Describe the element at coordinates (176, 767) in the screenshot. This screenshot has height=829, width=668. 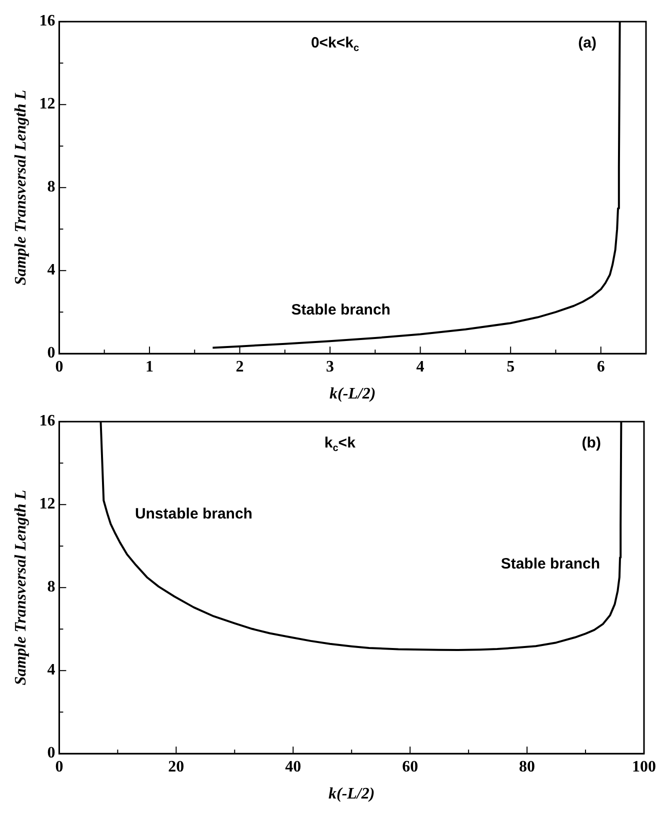
I see `x-tick-label: 20` at that location.